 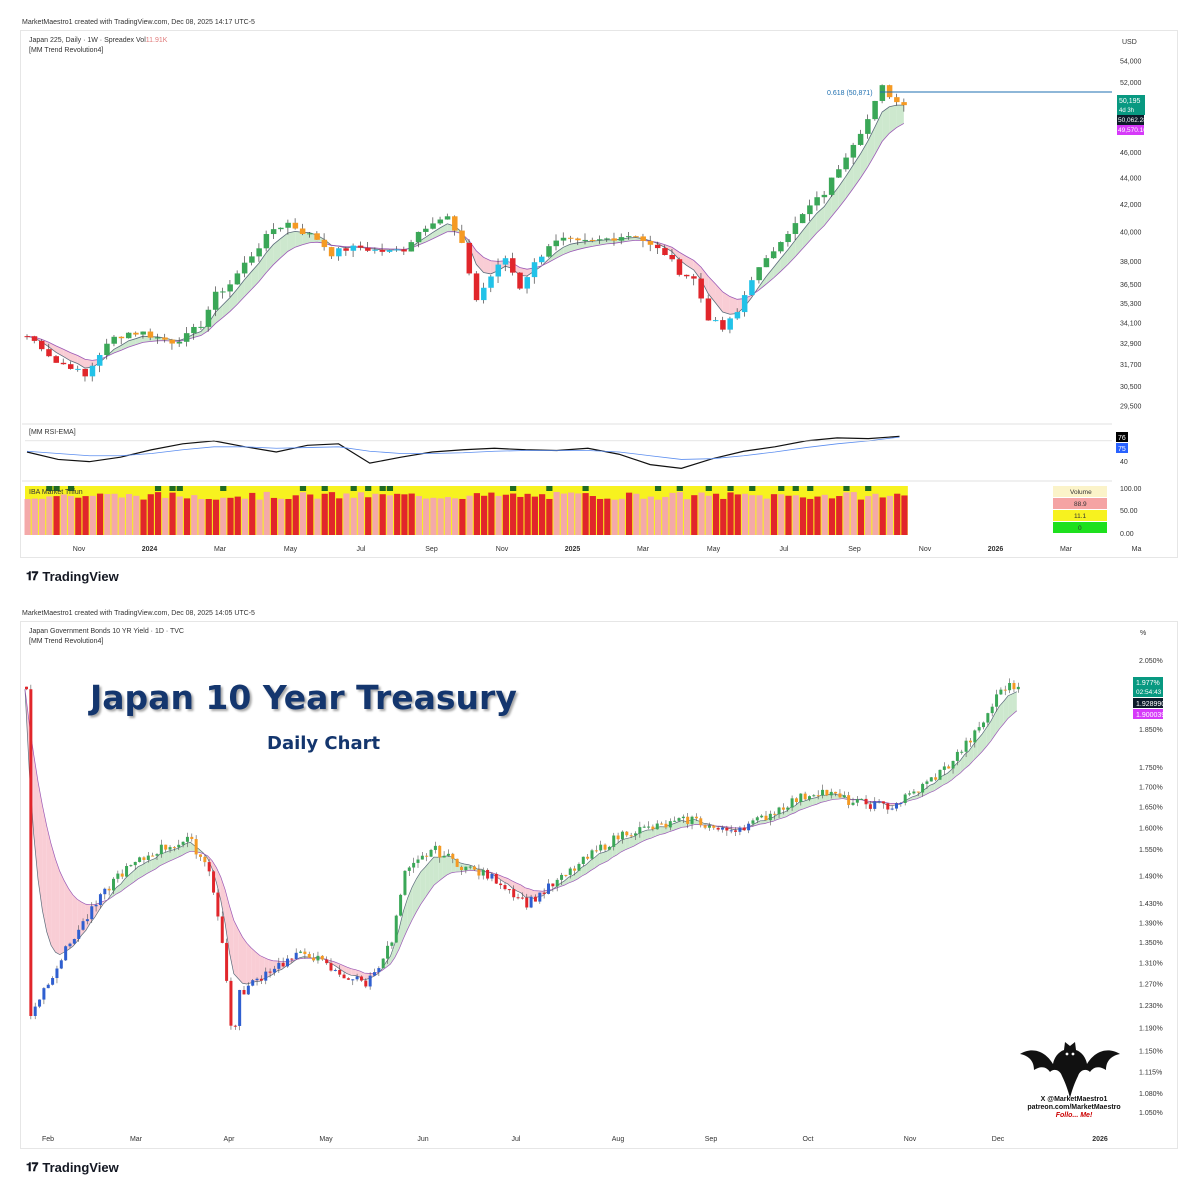 What do you see at coordinates (463, 448) in the screenshot?
I see `rsi-ema-line` at bounding box center [463, 448].